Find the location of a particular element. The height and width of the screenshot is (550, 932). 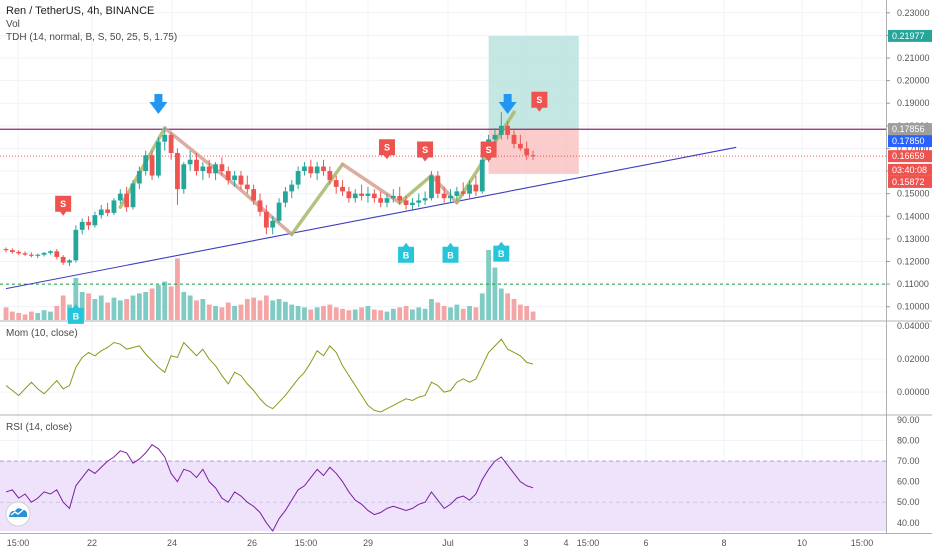

mom-legend: Mom (10, close) is located at coordinates (42, 333).